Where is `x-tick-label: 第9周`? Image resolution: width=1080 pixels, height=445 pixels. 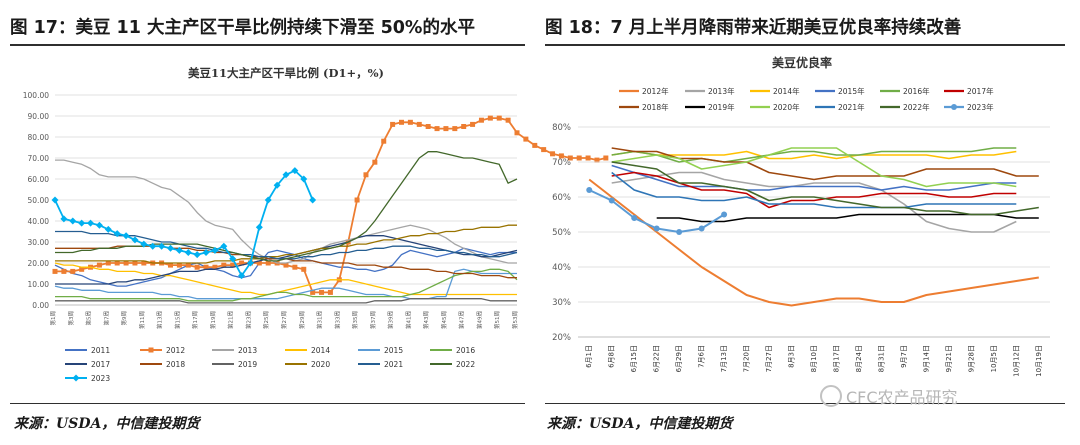 x-tick-label: 第9周 is located at coordinates (124, 318).